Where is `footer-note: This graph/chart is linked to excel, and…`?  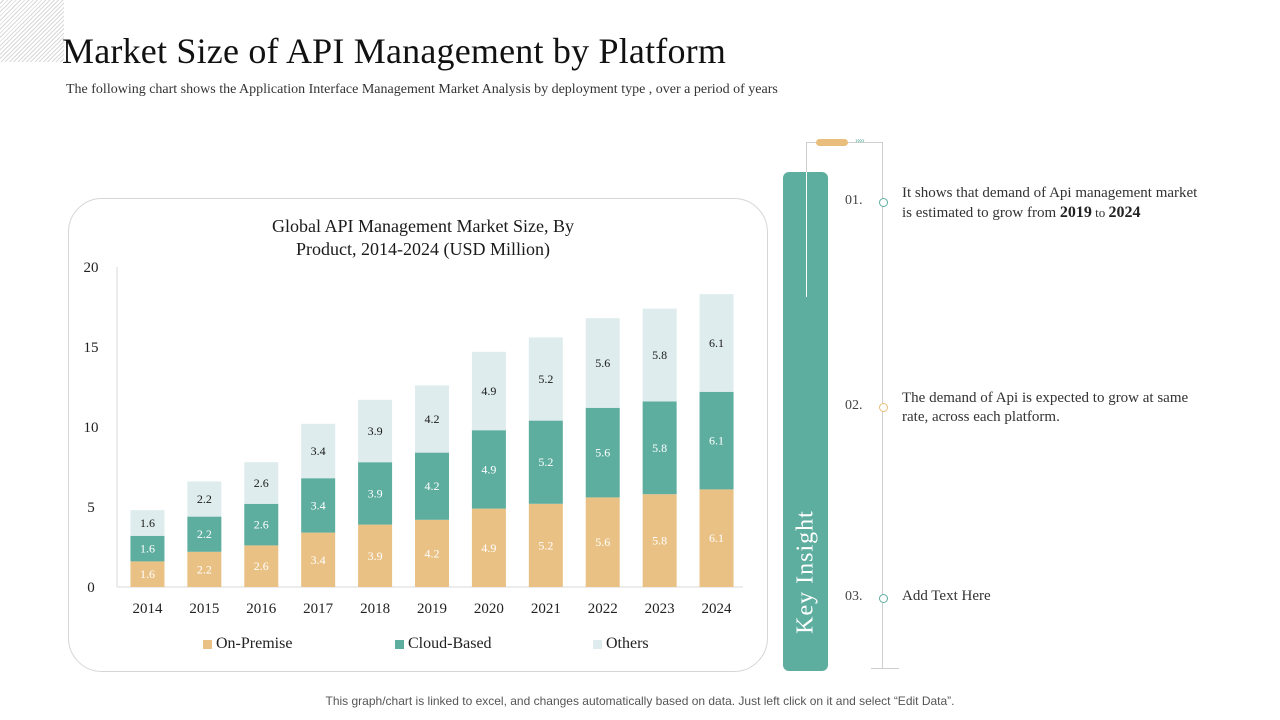
footer-note: This graph/chart is linked to excel, and… is located at coordinates (640, 701).